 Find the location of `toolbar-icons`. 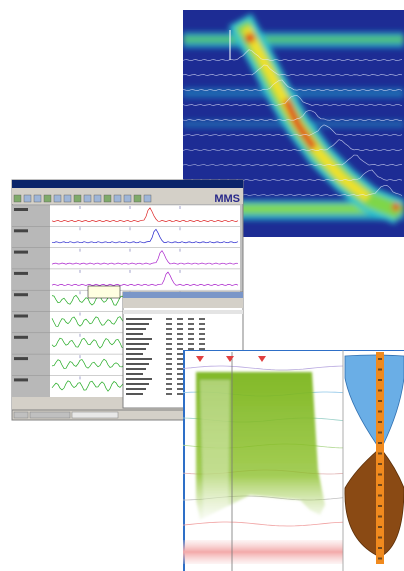

toolbar-icons is located at coordinates (82, 198).